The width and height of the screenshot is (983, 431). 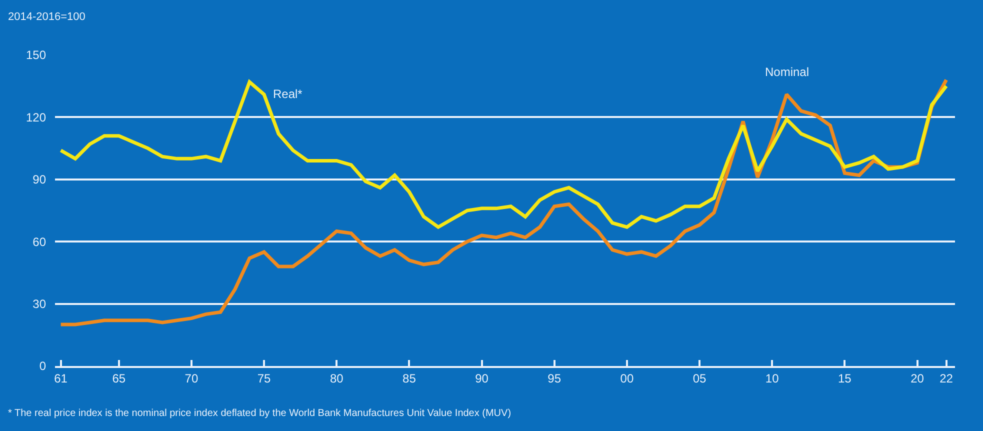 I want to click on y-tick-label: 150, so click(x=36, y=55).